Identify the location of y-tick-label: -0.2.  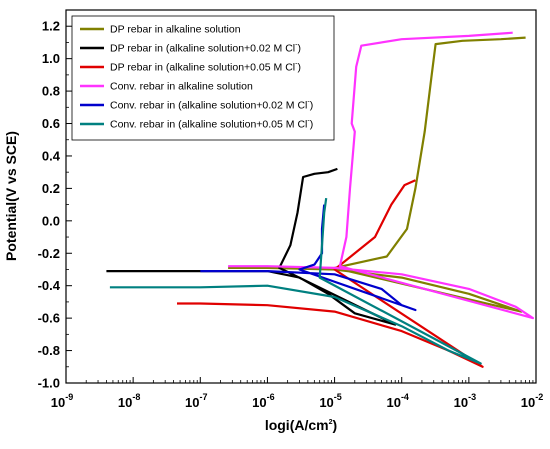
(49, 253).